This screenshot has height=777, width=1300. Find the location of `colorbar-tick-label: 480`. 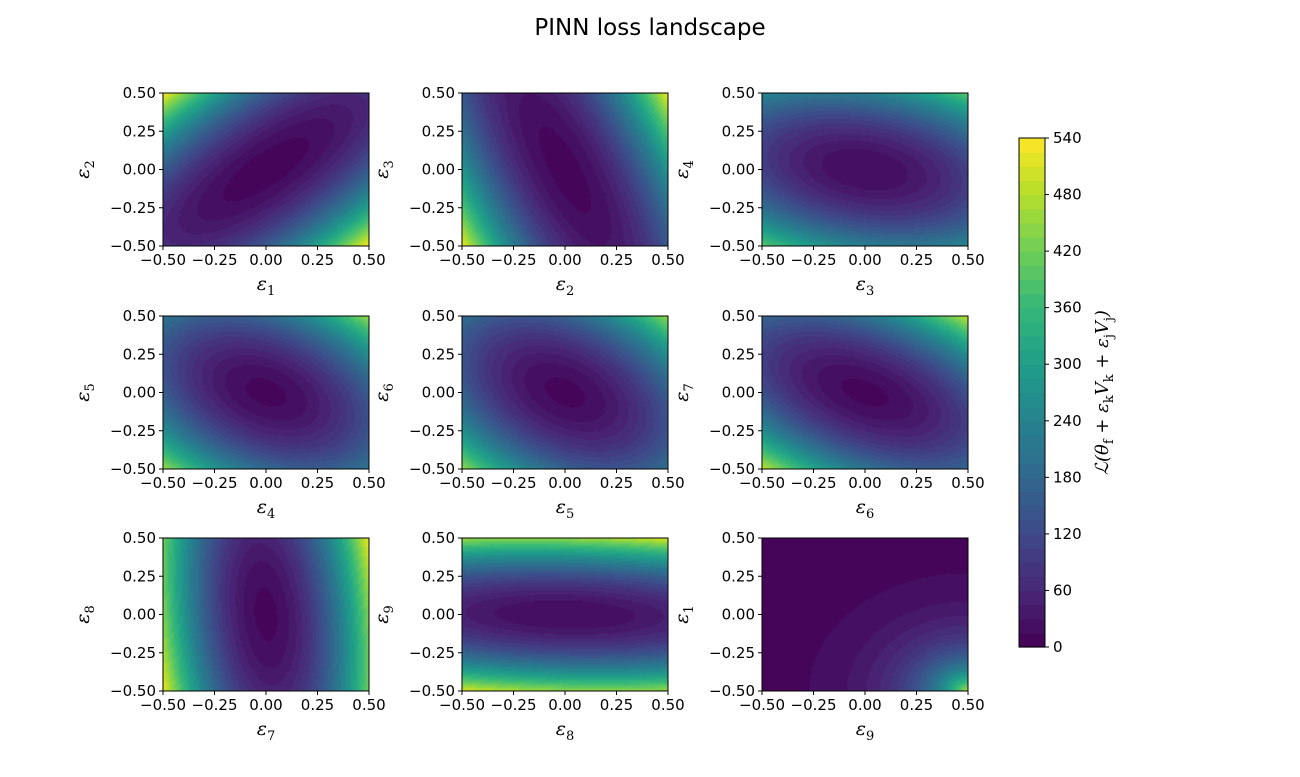

colorbar-tick-label: 480 is located at coordinates (1067, 195).